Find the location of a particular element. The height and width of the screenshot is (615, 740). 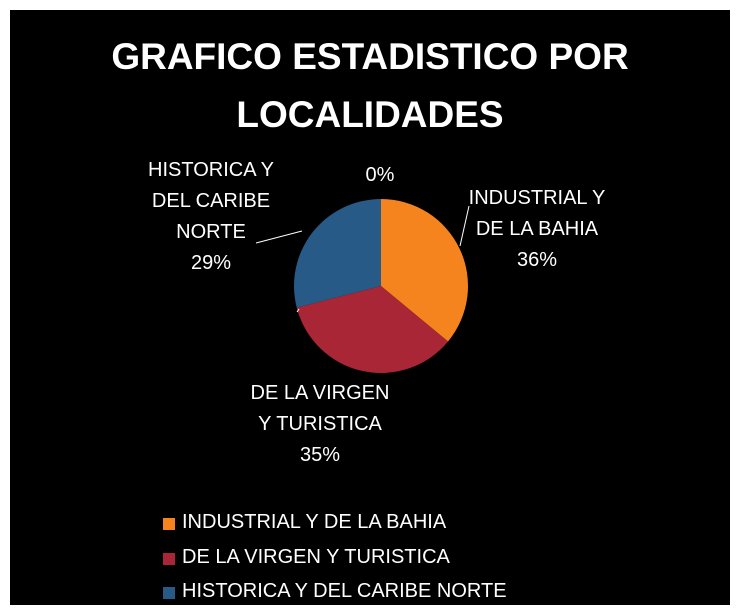

data-label: HISTORICA Y DEL CARIBE NORTE 29% is located at coordinates (211, 217).